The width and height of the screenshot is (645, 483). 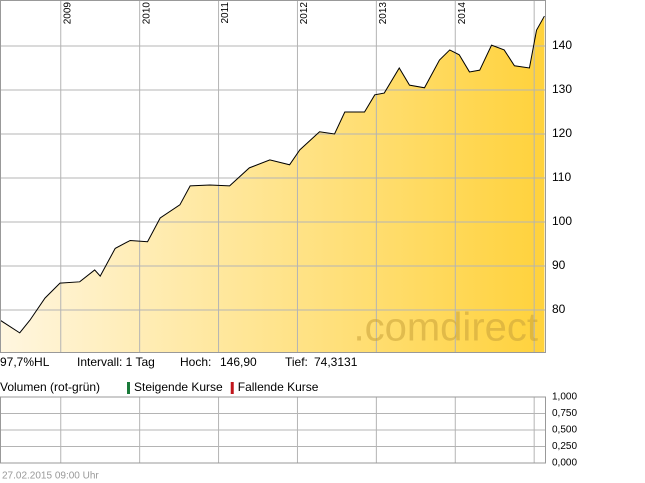 What do you see at coordinates (50, 387) in the screenshot?
I see `volume-title: Volumen (rot-grün)` at bounding box center [50, 387].